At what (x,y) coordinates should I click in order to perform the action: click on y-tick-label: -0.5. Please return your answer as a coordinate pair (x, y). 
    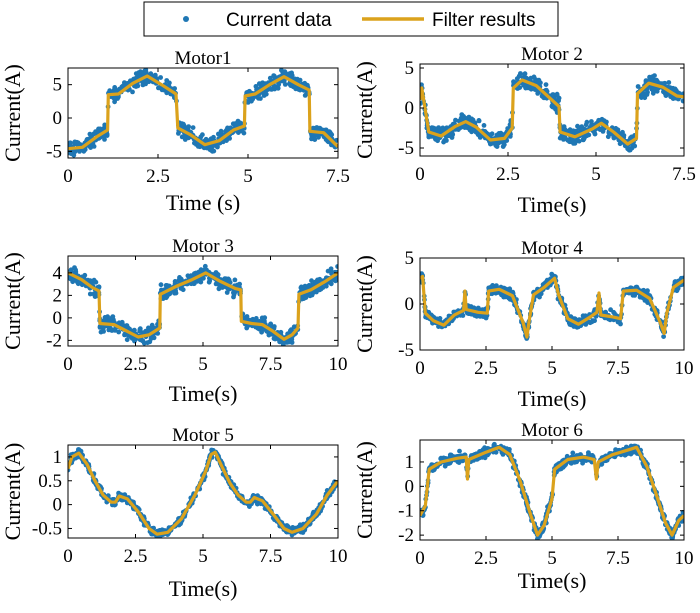
    Looking at the image, I should click on (47, 528).